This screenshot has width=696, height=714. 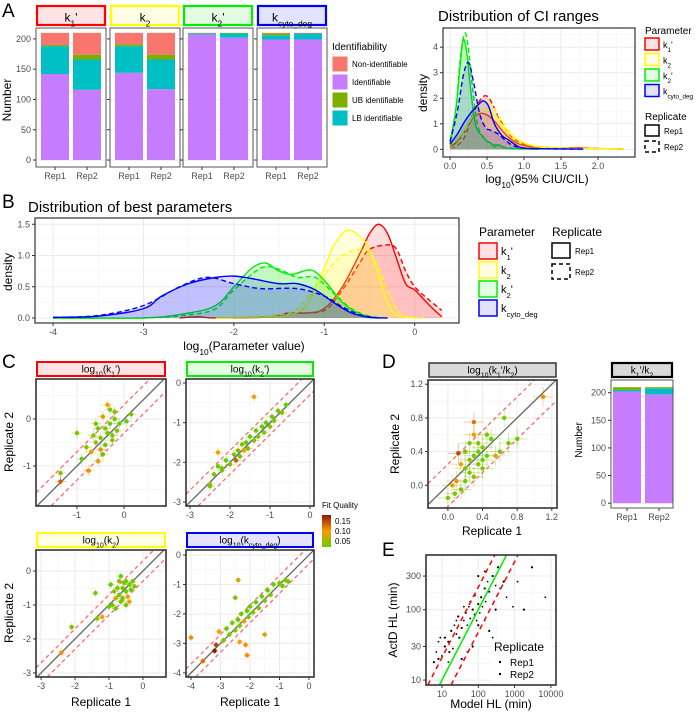 I want to click on c-strip-2-label-part: ), so click(x=117, y=541).